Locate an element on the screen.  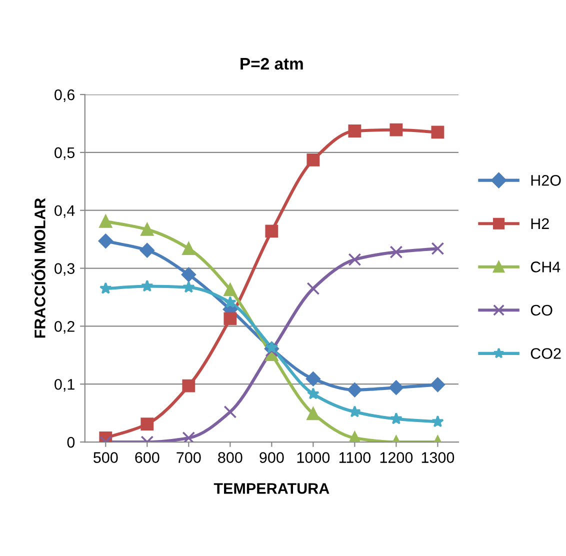
y-tick-label: 0 is located at coordinates (71, 442).